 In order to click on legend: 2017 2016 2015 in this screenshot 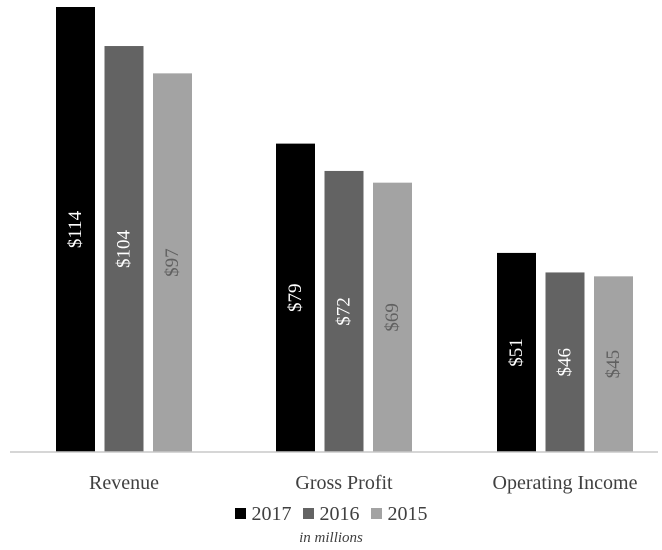, I will do `click(331, 514)`.